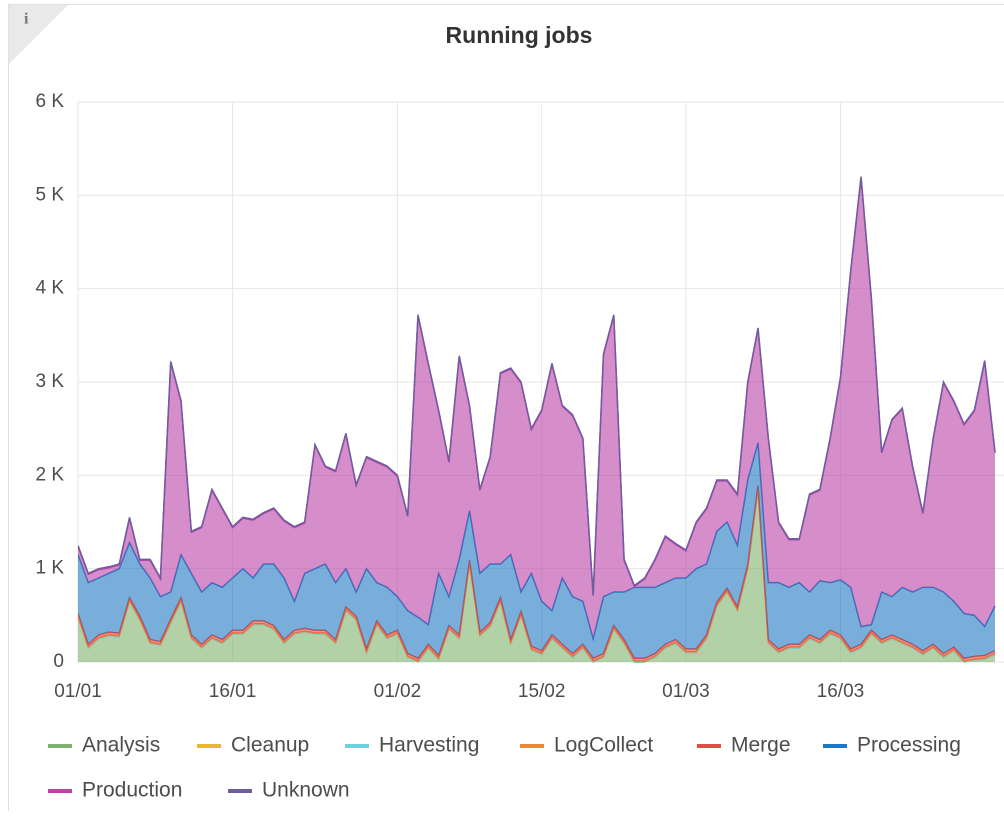 The height and width of the screenshot is (816, 1004). I want to click on x-tick-label: 01/03, so click(686, 691).